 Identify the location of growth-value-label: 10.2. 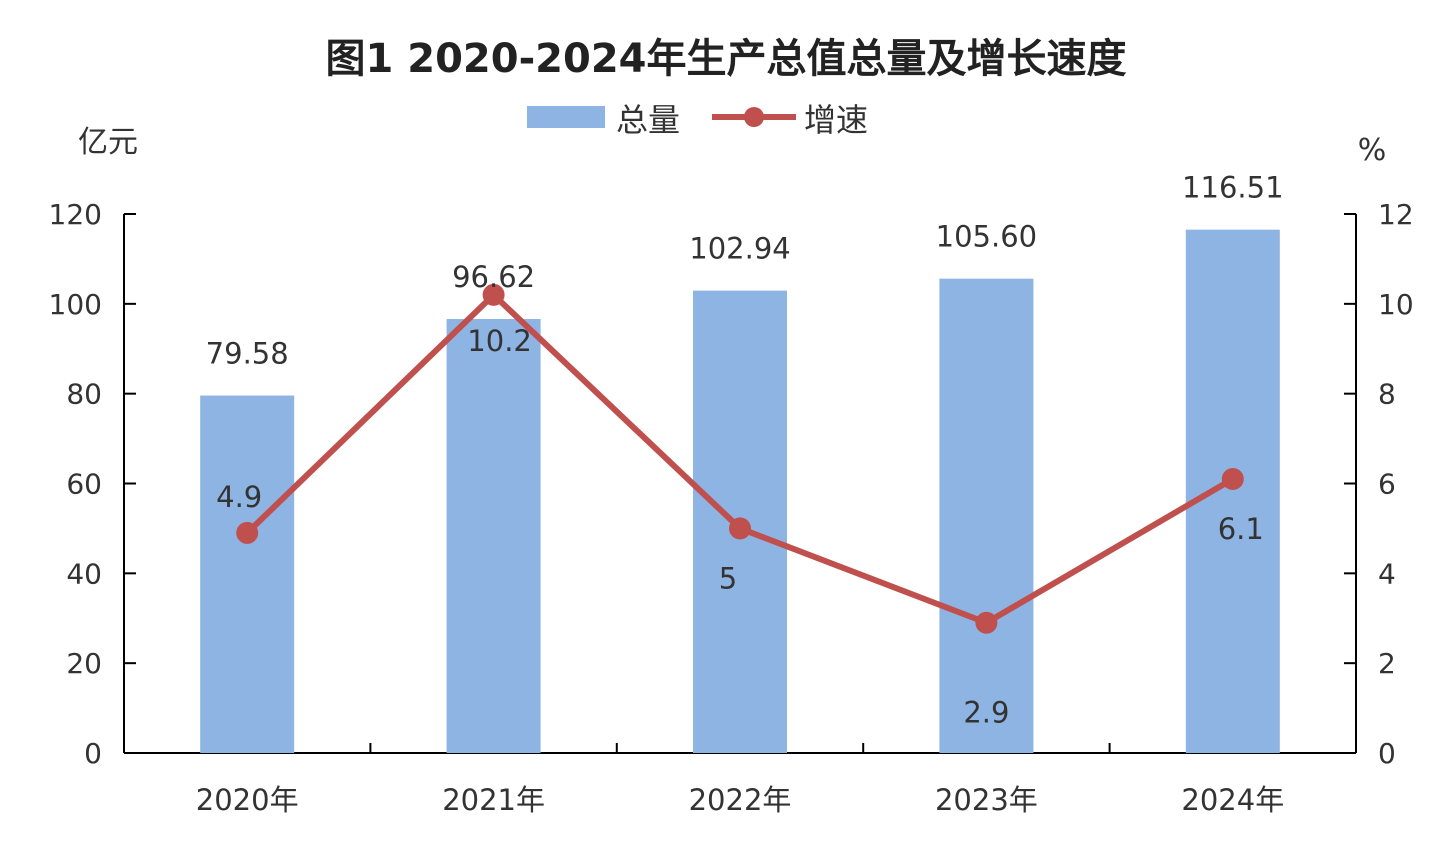
(499, 341).